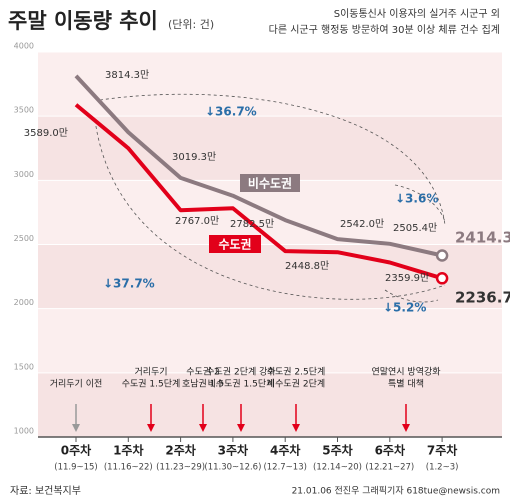  I want to click on date-label: (12.7~13), so click(285, 468).